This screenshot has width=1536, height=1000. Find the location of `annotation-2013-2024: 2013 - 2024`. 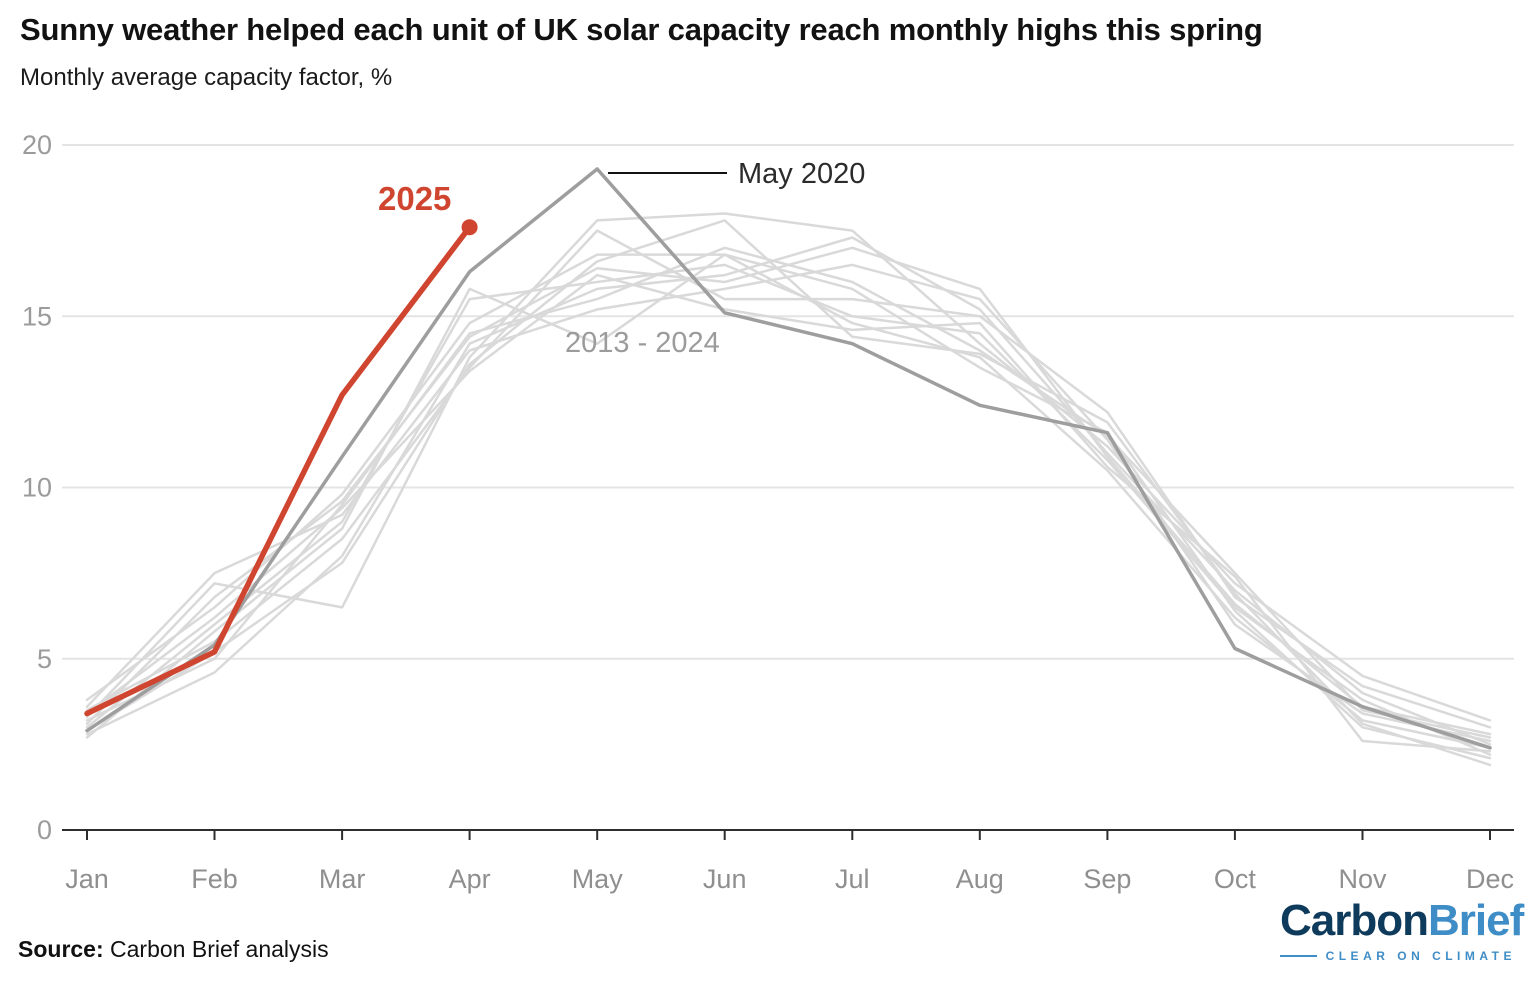

annotation-2013-2024: 2013 - 2024 is located at coordinates (642, 343).